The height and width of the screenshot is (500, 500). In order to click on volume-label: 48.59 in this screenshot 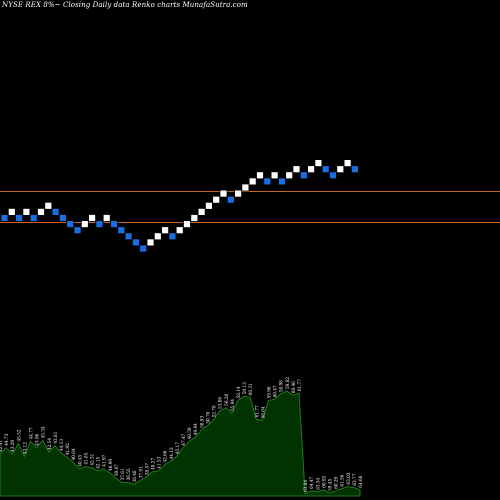, I will do `click(189, 433)`.